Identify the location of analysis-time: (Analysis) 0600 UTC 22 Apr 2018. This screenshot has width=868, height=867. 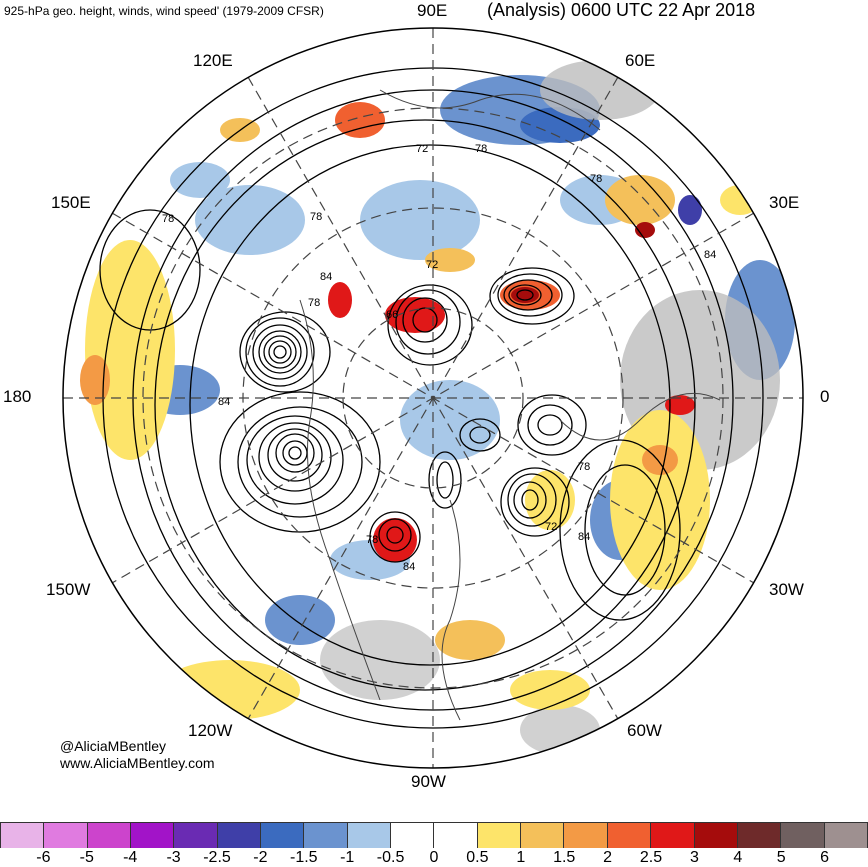
(621, 10).